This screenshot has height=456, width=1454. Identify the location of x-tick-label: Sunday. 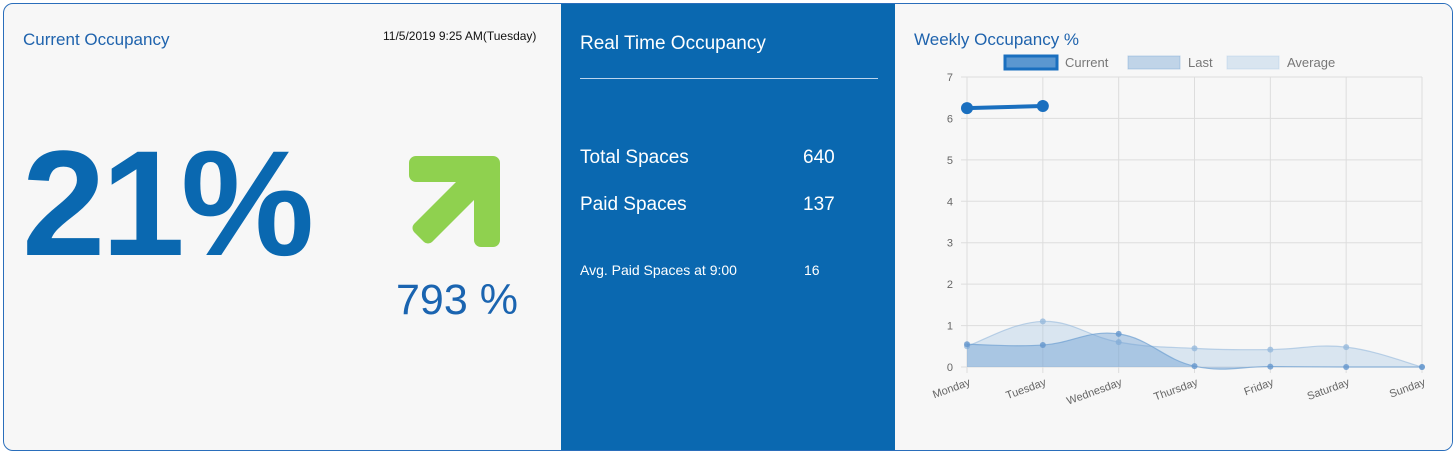
(1408, 388).